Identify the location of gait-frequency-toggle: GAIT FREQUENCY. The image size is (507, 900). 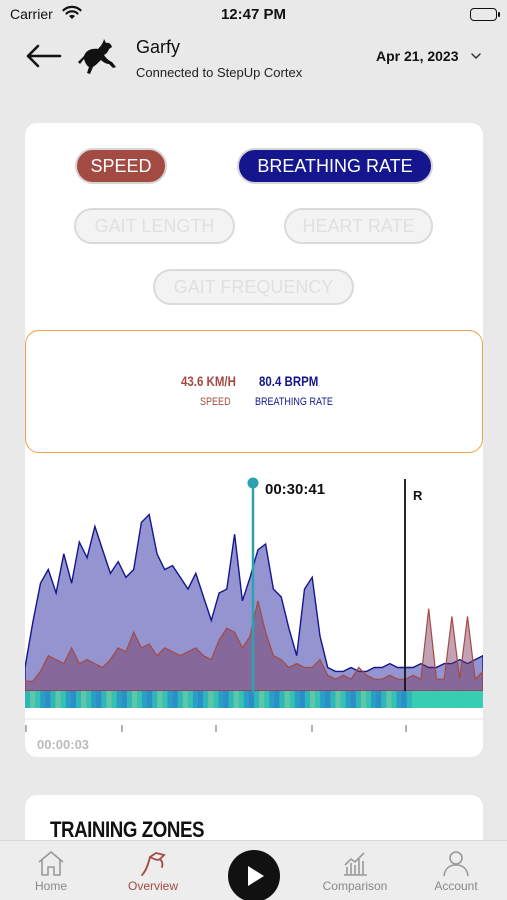
(253, 287).